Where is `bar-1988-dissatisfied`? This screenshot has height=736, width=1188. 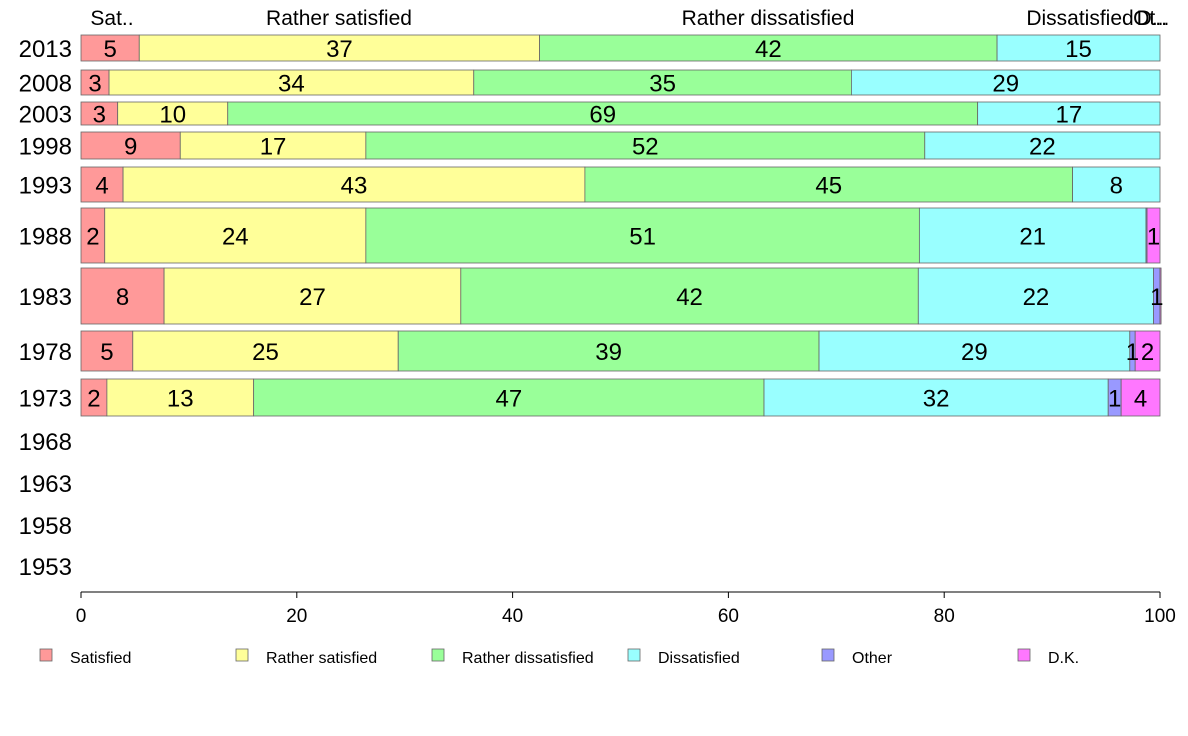 bar-1988-dissatisfied is located at coordinates (1032, 235).